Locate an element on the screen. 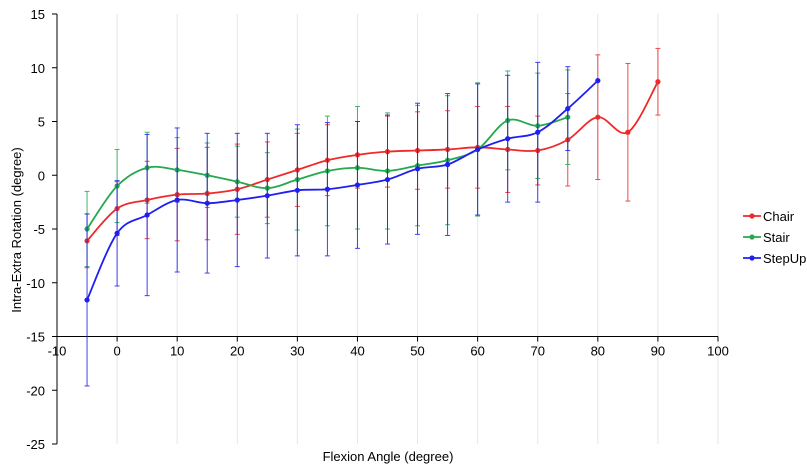 The width and height of the screenshot is (807, 468). x-tick-label: 70 is located at coordinates (537, 351).